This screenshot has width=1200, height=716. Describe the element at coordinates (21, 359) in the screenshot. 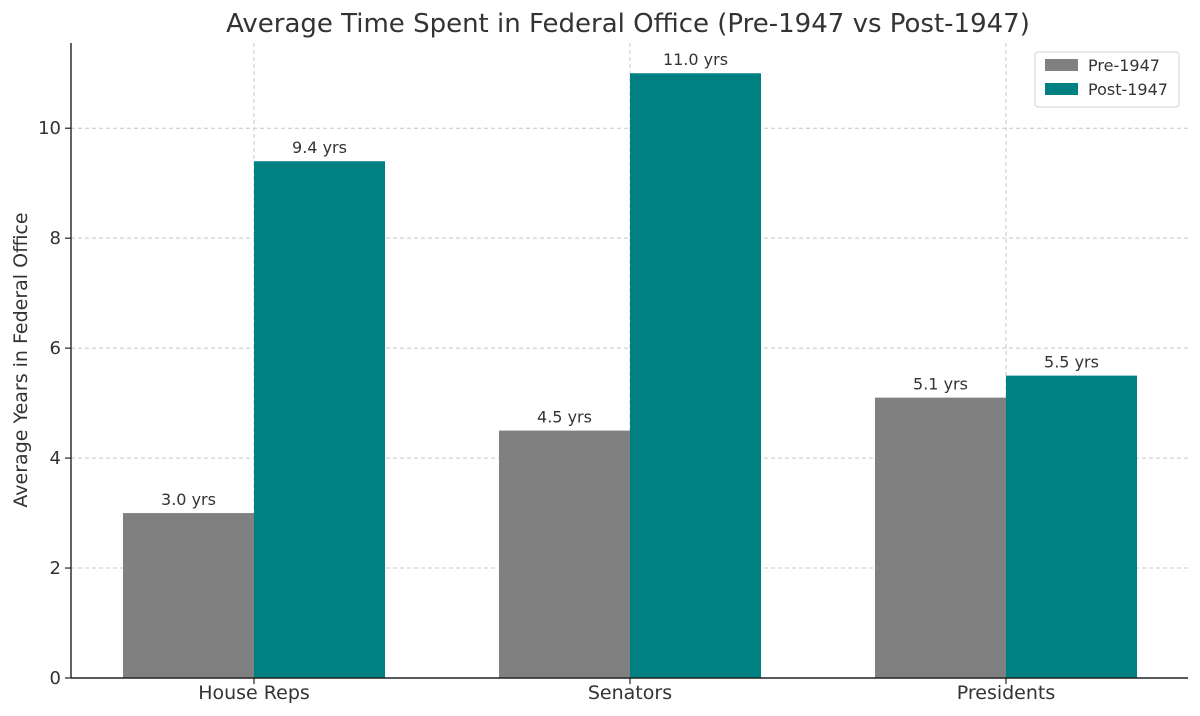

I see `y-axis-title: Average Years in Federal Office` at that location.